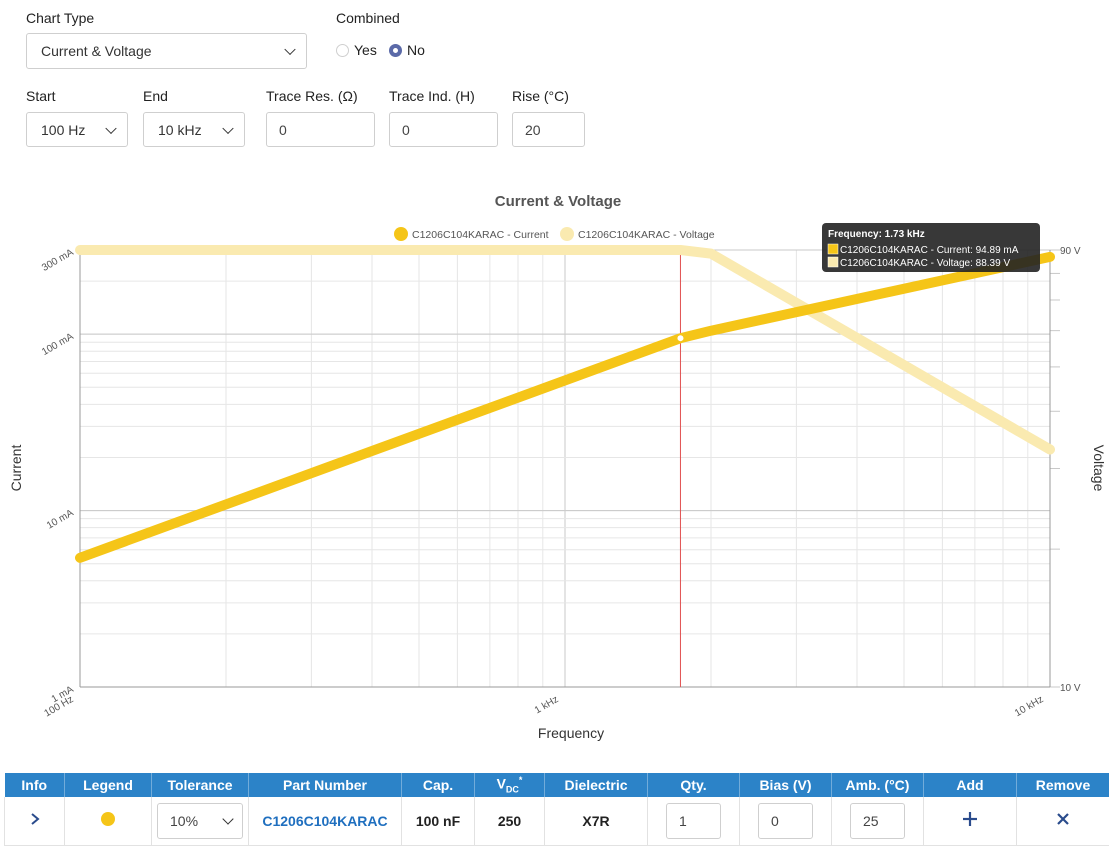 The image size is (1109, 847). I want to click on header-bias: Bias (V), so click(785, 785).